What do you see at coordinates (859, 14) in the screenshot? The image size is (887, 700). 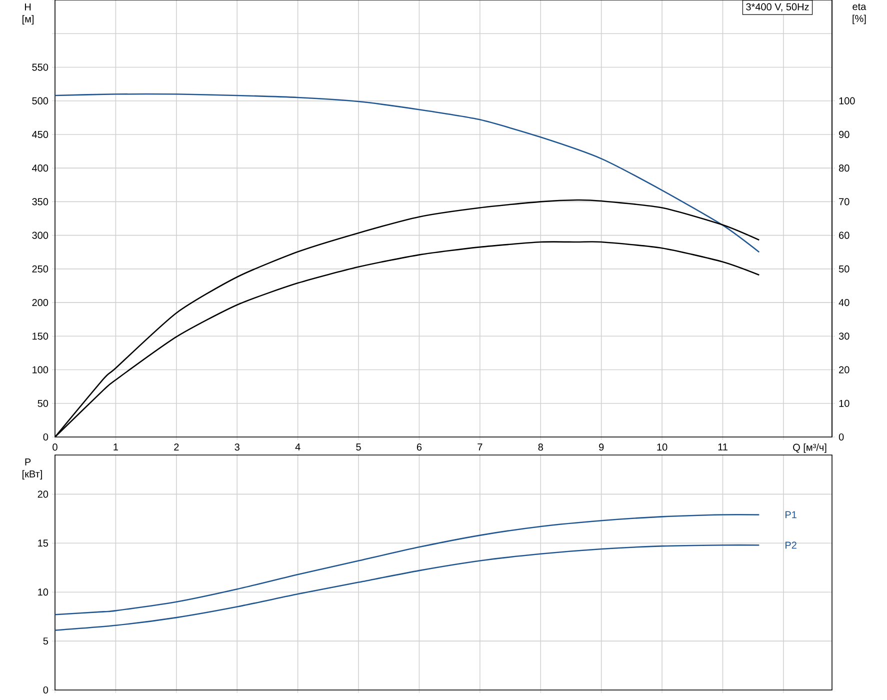 I see `y2-axis-title: eta [%]` at bounding box center [859, 14].